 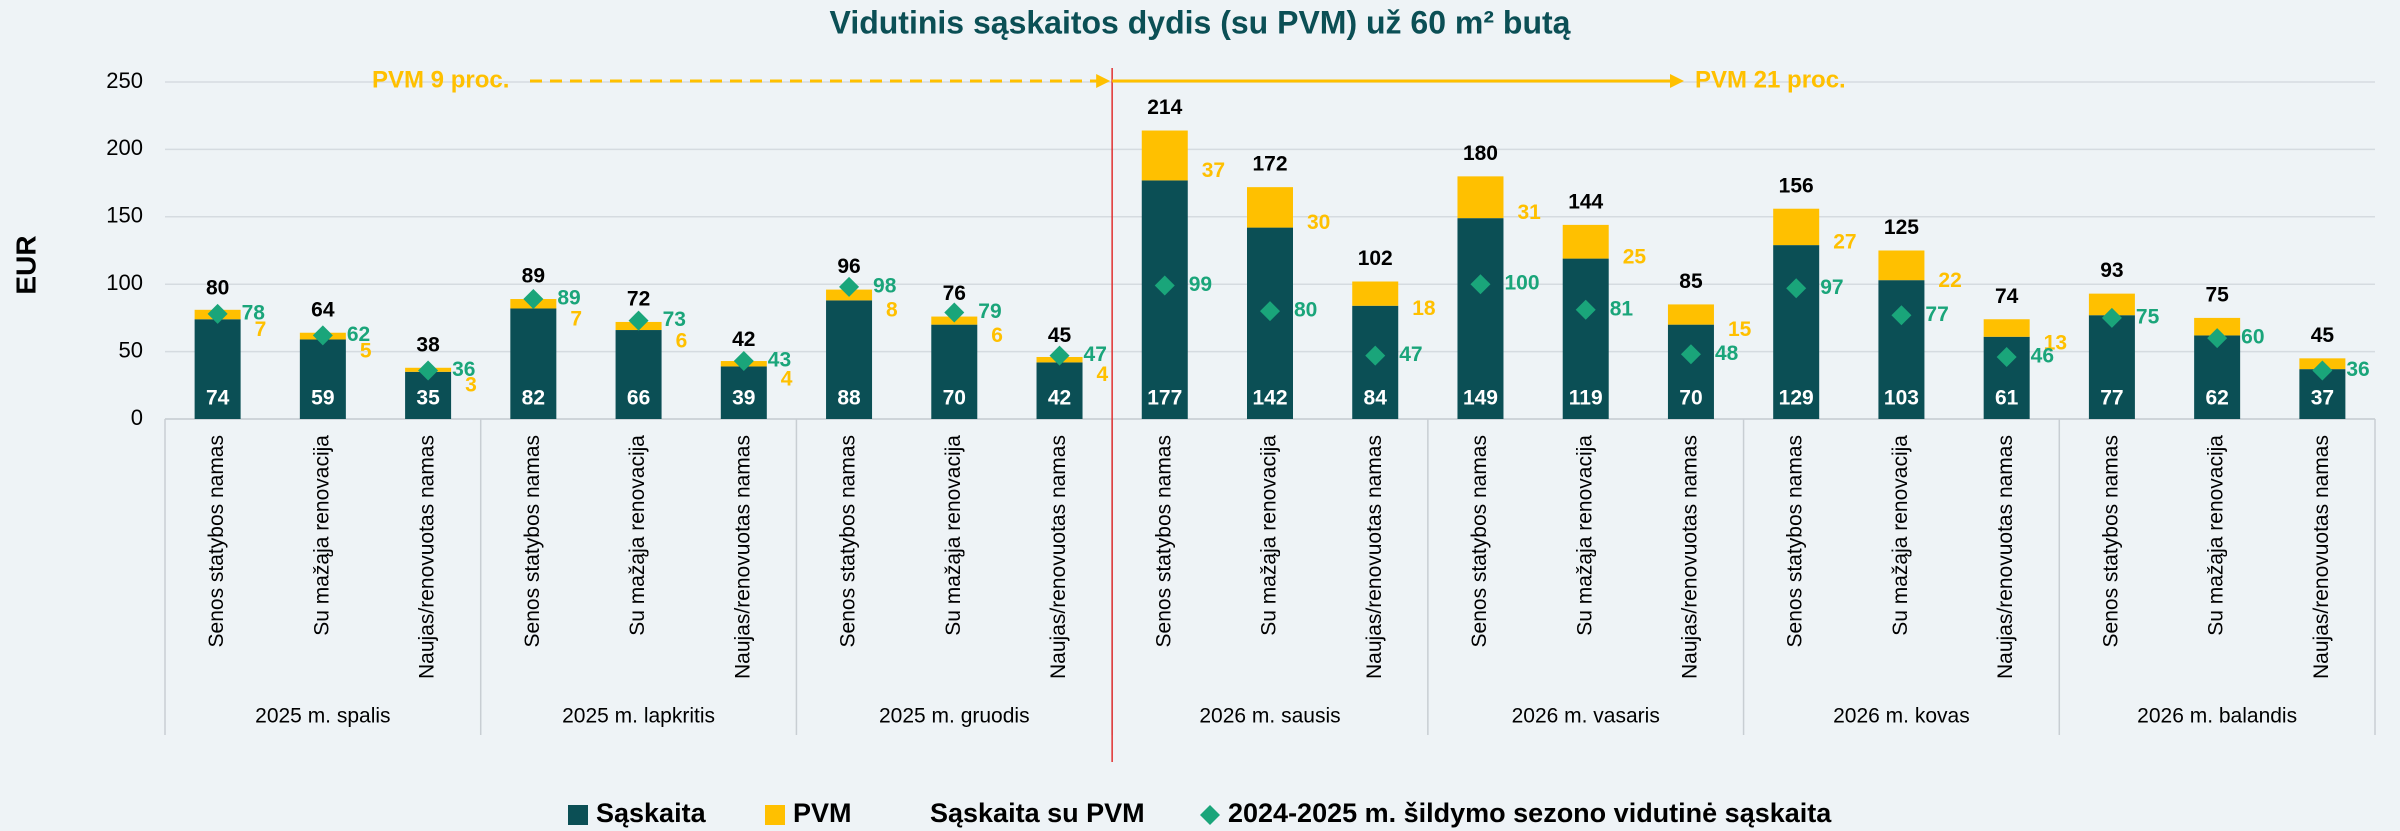 What do you see at coordinates (568, 298) in the screenshot?
I see `diamond-value-label: 89` at bounding box center [568, 298].